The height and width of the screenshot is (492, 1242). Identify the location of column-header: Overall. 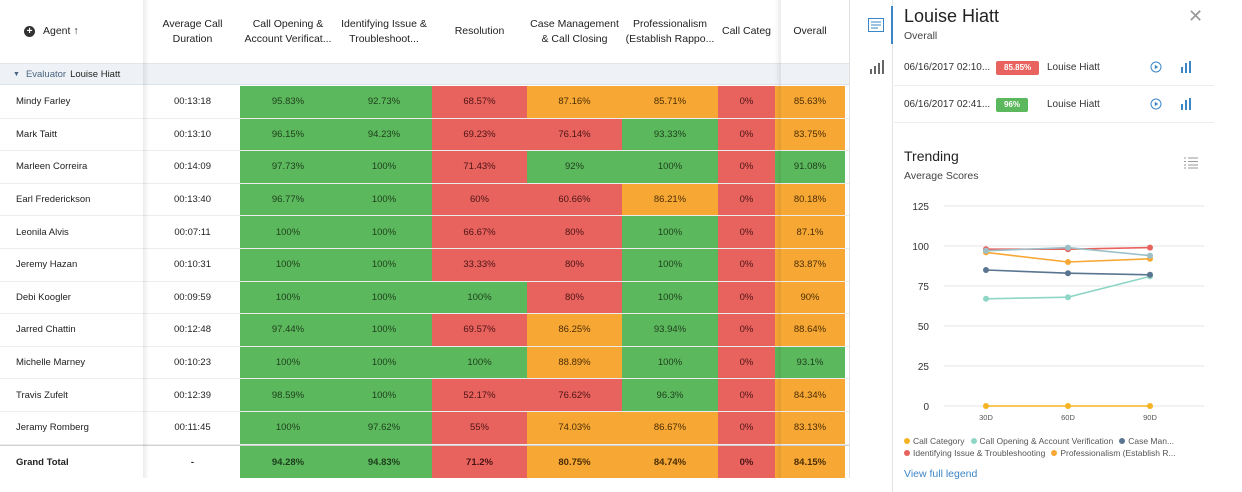
(810, 31).